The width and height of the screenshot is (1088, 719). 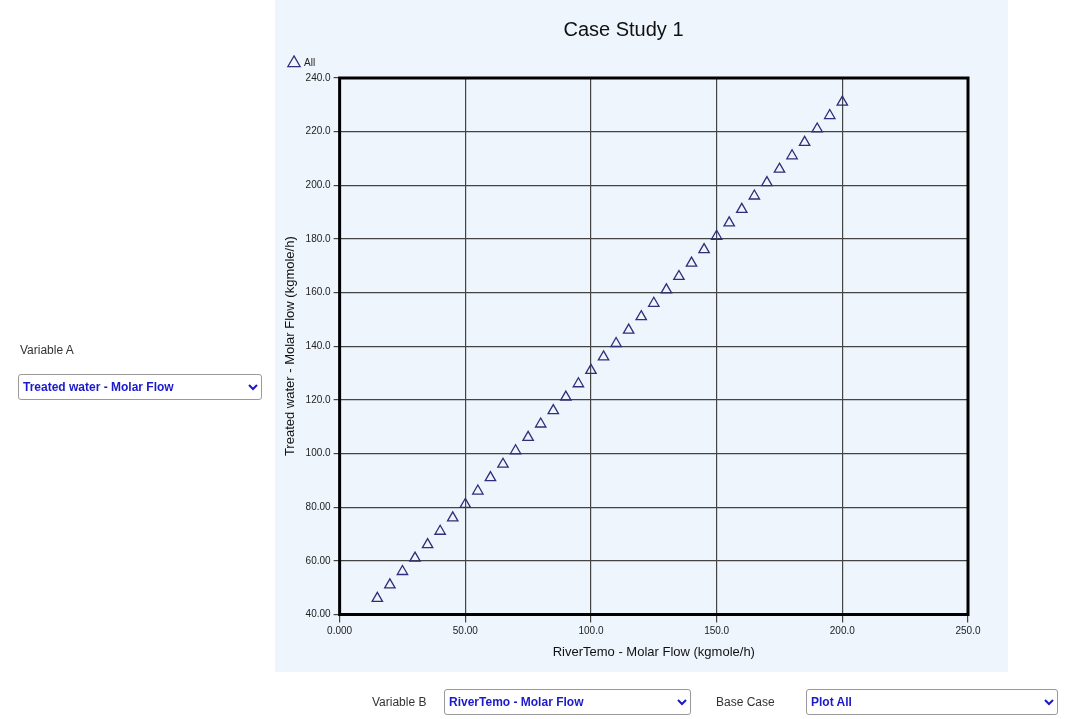 What do you see at coordinates (318, 238) in the screenshot?
I see `y-tick-label: 180.0` at bounding box center [318, 238].